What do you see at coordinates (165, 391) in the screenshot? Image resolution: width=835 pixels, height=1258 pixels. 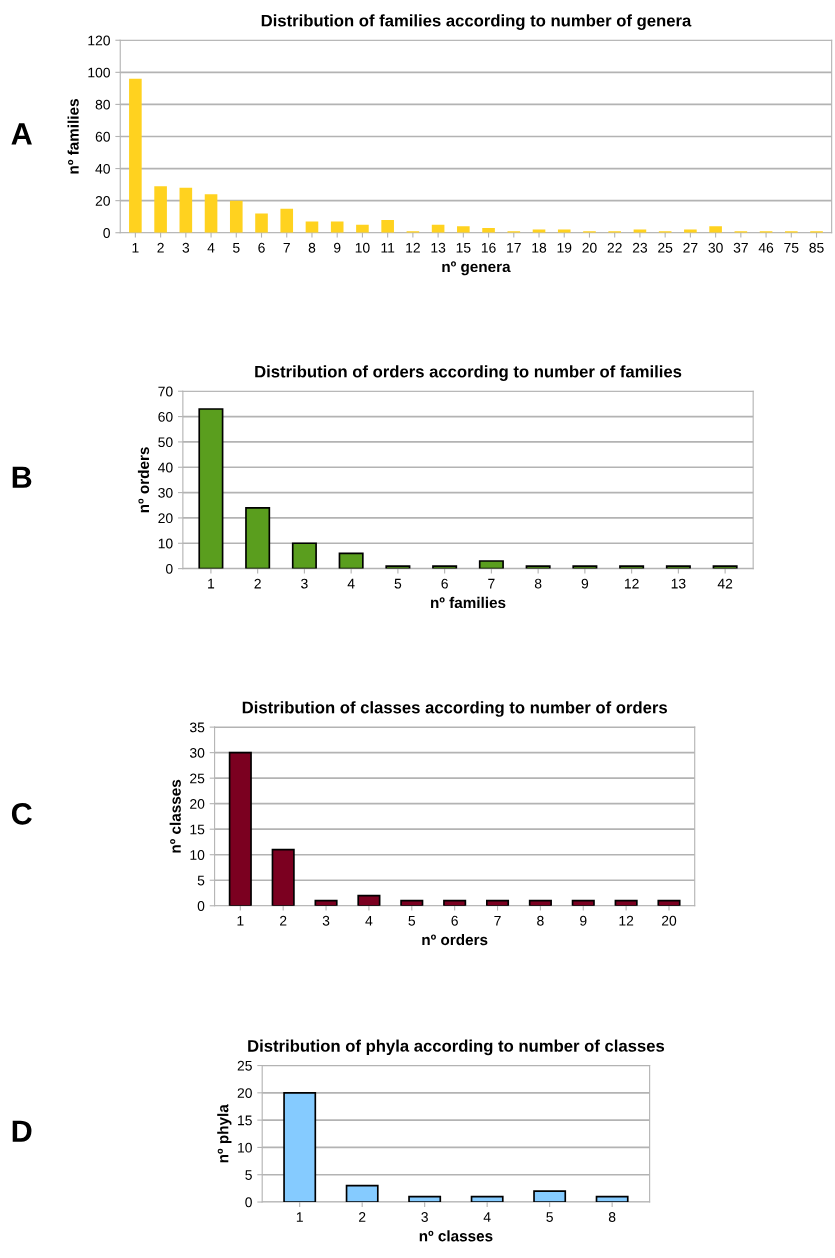 I see `y-tick-label: 70` at bounding box center [165, 391].